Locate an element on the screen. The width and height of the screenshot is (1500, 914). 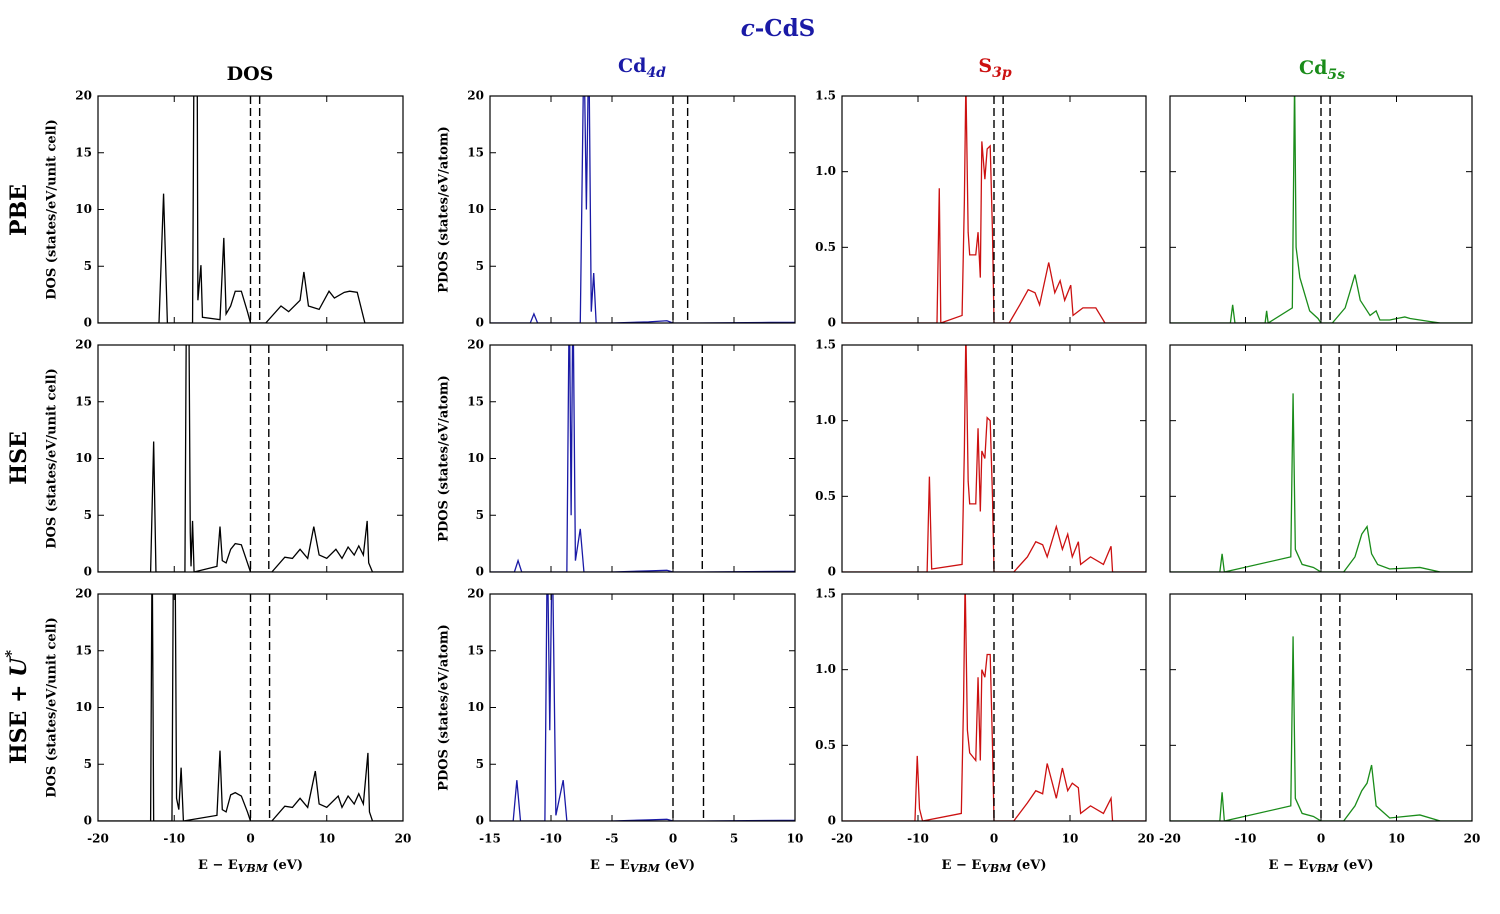
column-title-main: S is located at coordinates (985, 66).